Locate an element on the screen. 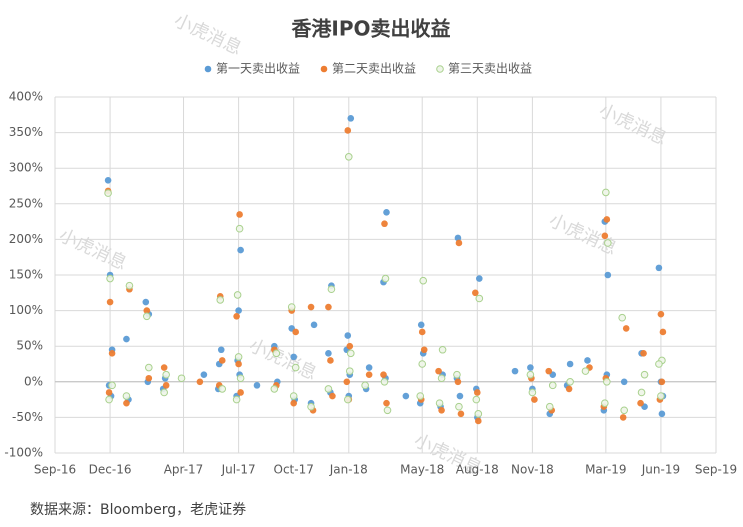 The image size is (743, 527). x-tick-label: Jul-17 is located at coordinates (238, 470).